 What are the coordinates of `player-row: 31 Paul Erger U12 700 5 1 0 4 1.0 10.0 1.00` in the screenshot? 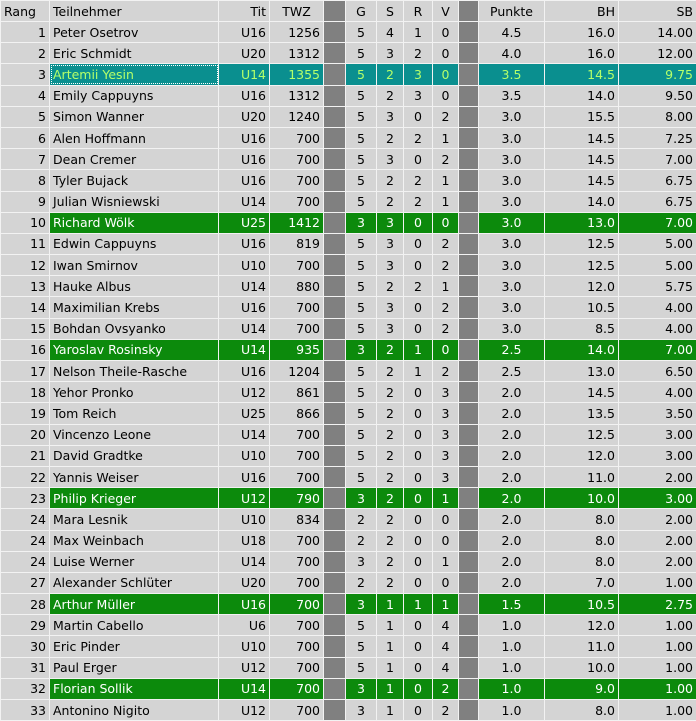 It's located at (348, 667).